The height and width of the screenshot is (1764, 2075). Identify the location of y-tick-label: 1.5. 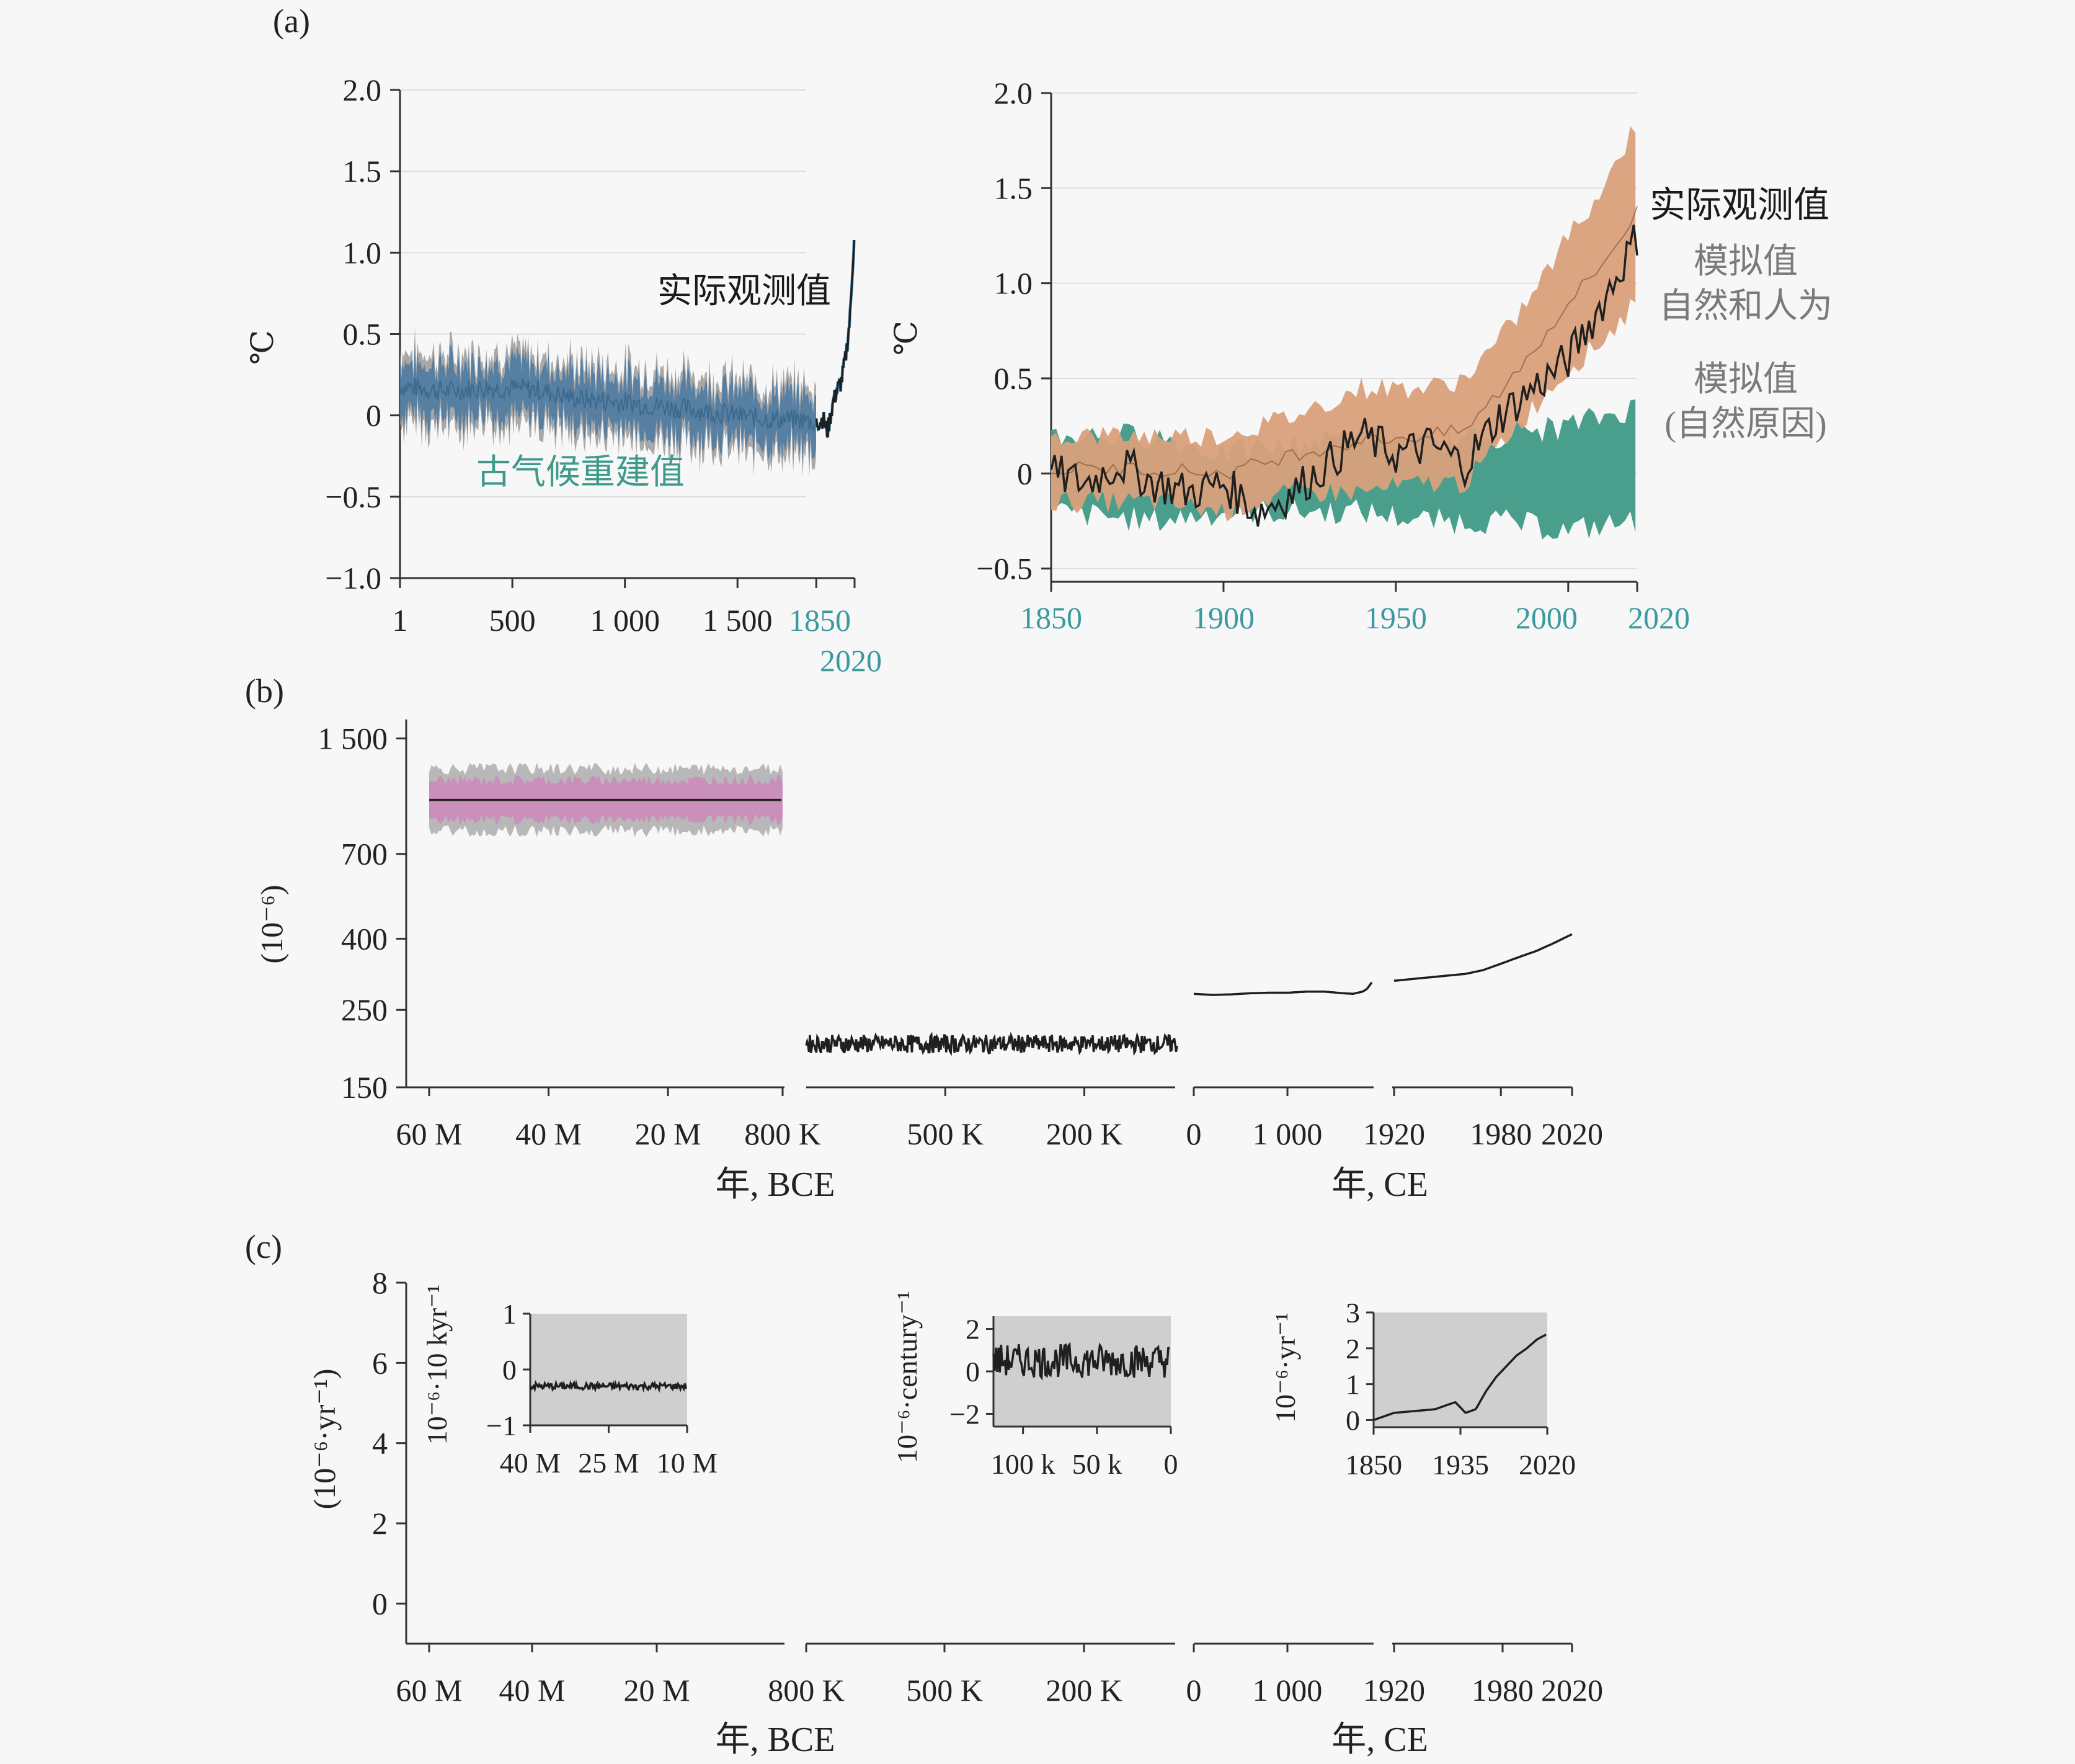
(362, 171).